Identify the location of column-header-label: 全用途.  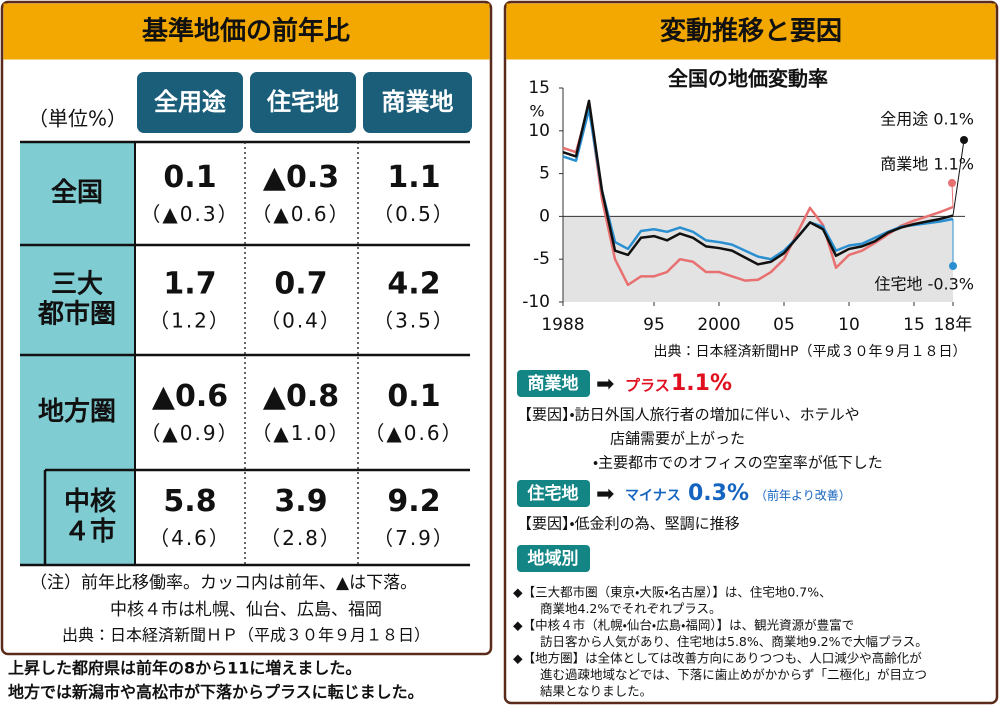
(190, 102).